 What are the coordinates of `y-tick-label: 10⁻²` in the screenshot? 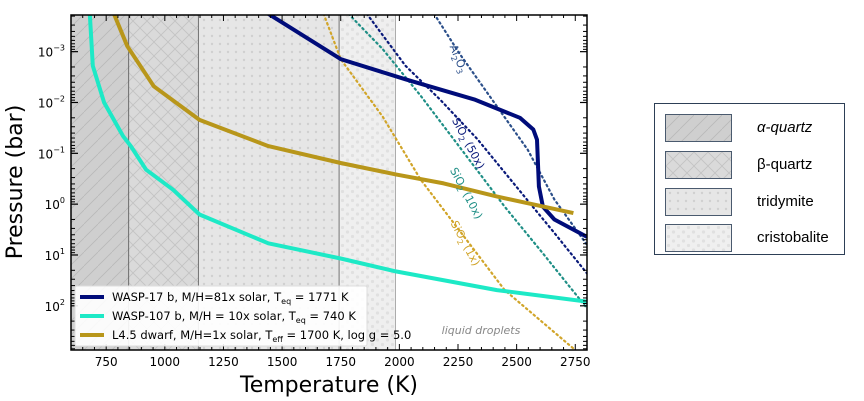 It's located at (51, 102).